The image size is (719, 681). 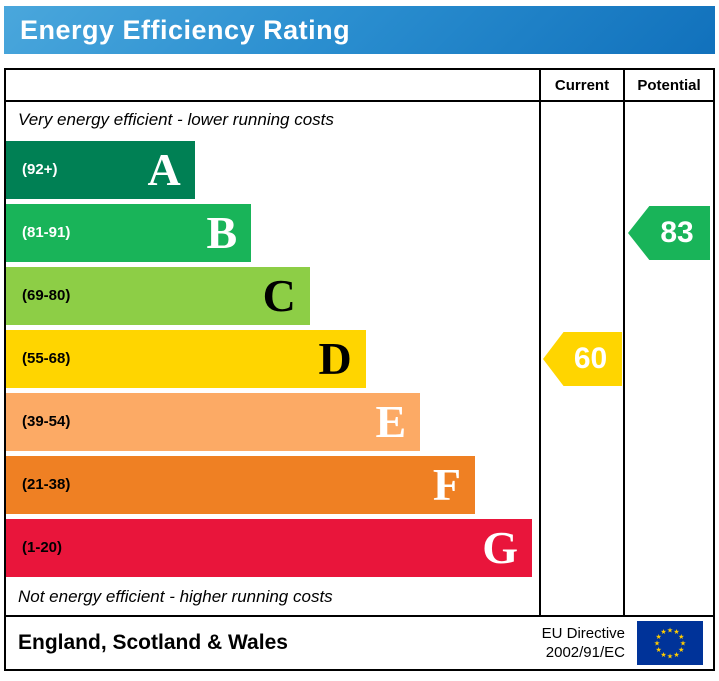 What do you see at coordinates (153, 642) in the screenshot?
I see `region-label: England, Scotland & Wales` at bounding box center [153, 642].